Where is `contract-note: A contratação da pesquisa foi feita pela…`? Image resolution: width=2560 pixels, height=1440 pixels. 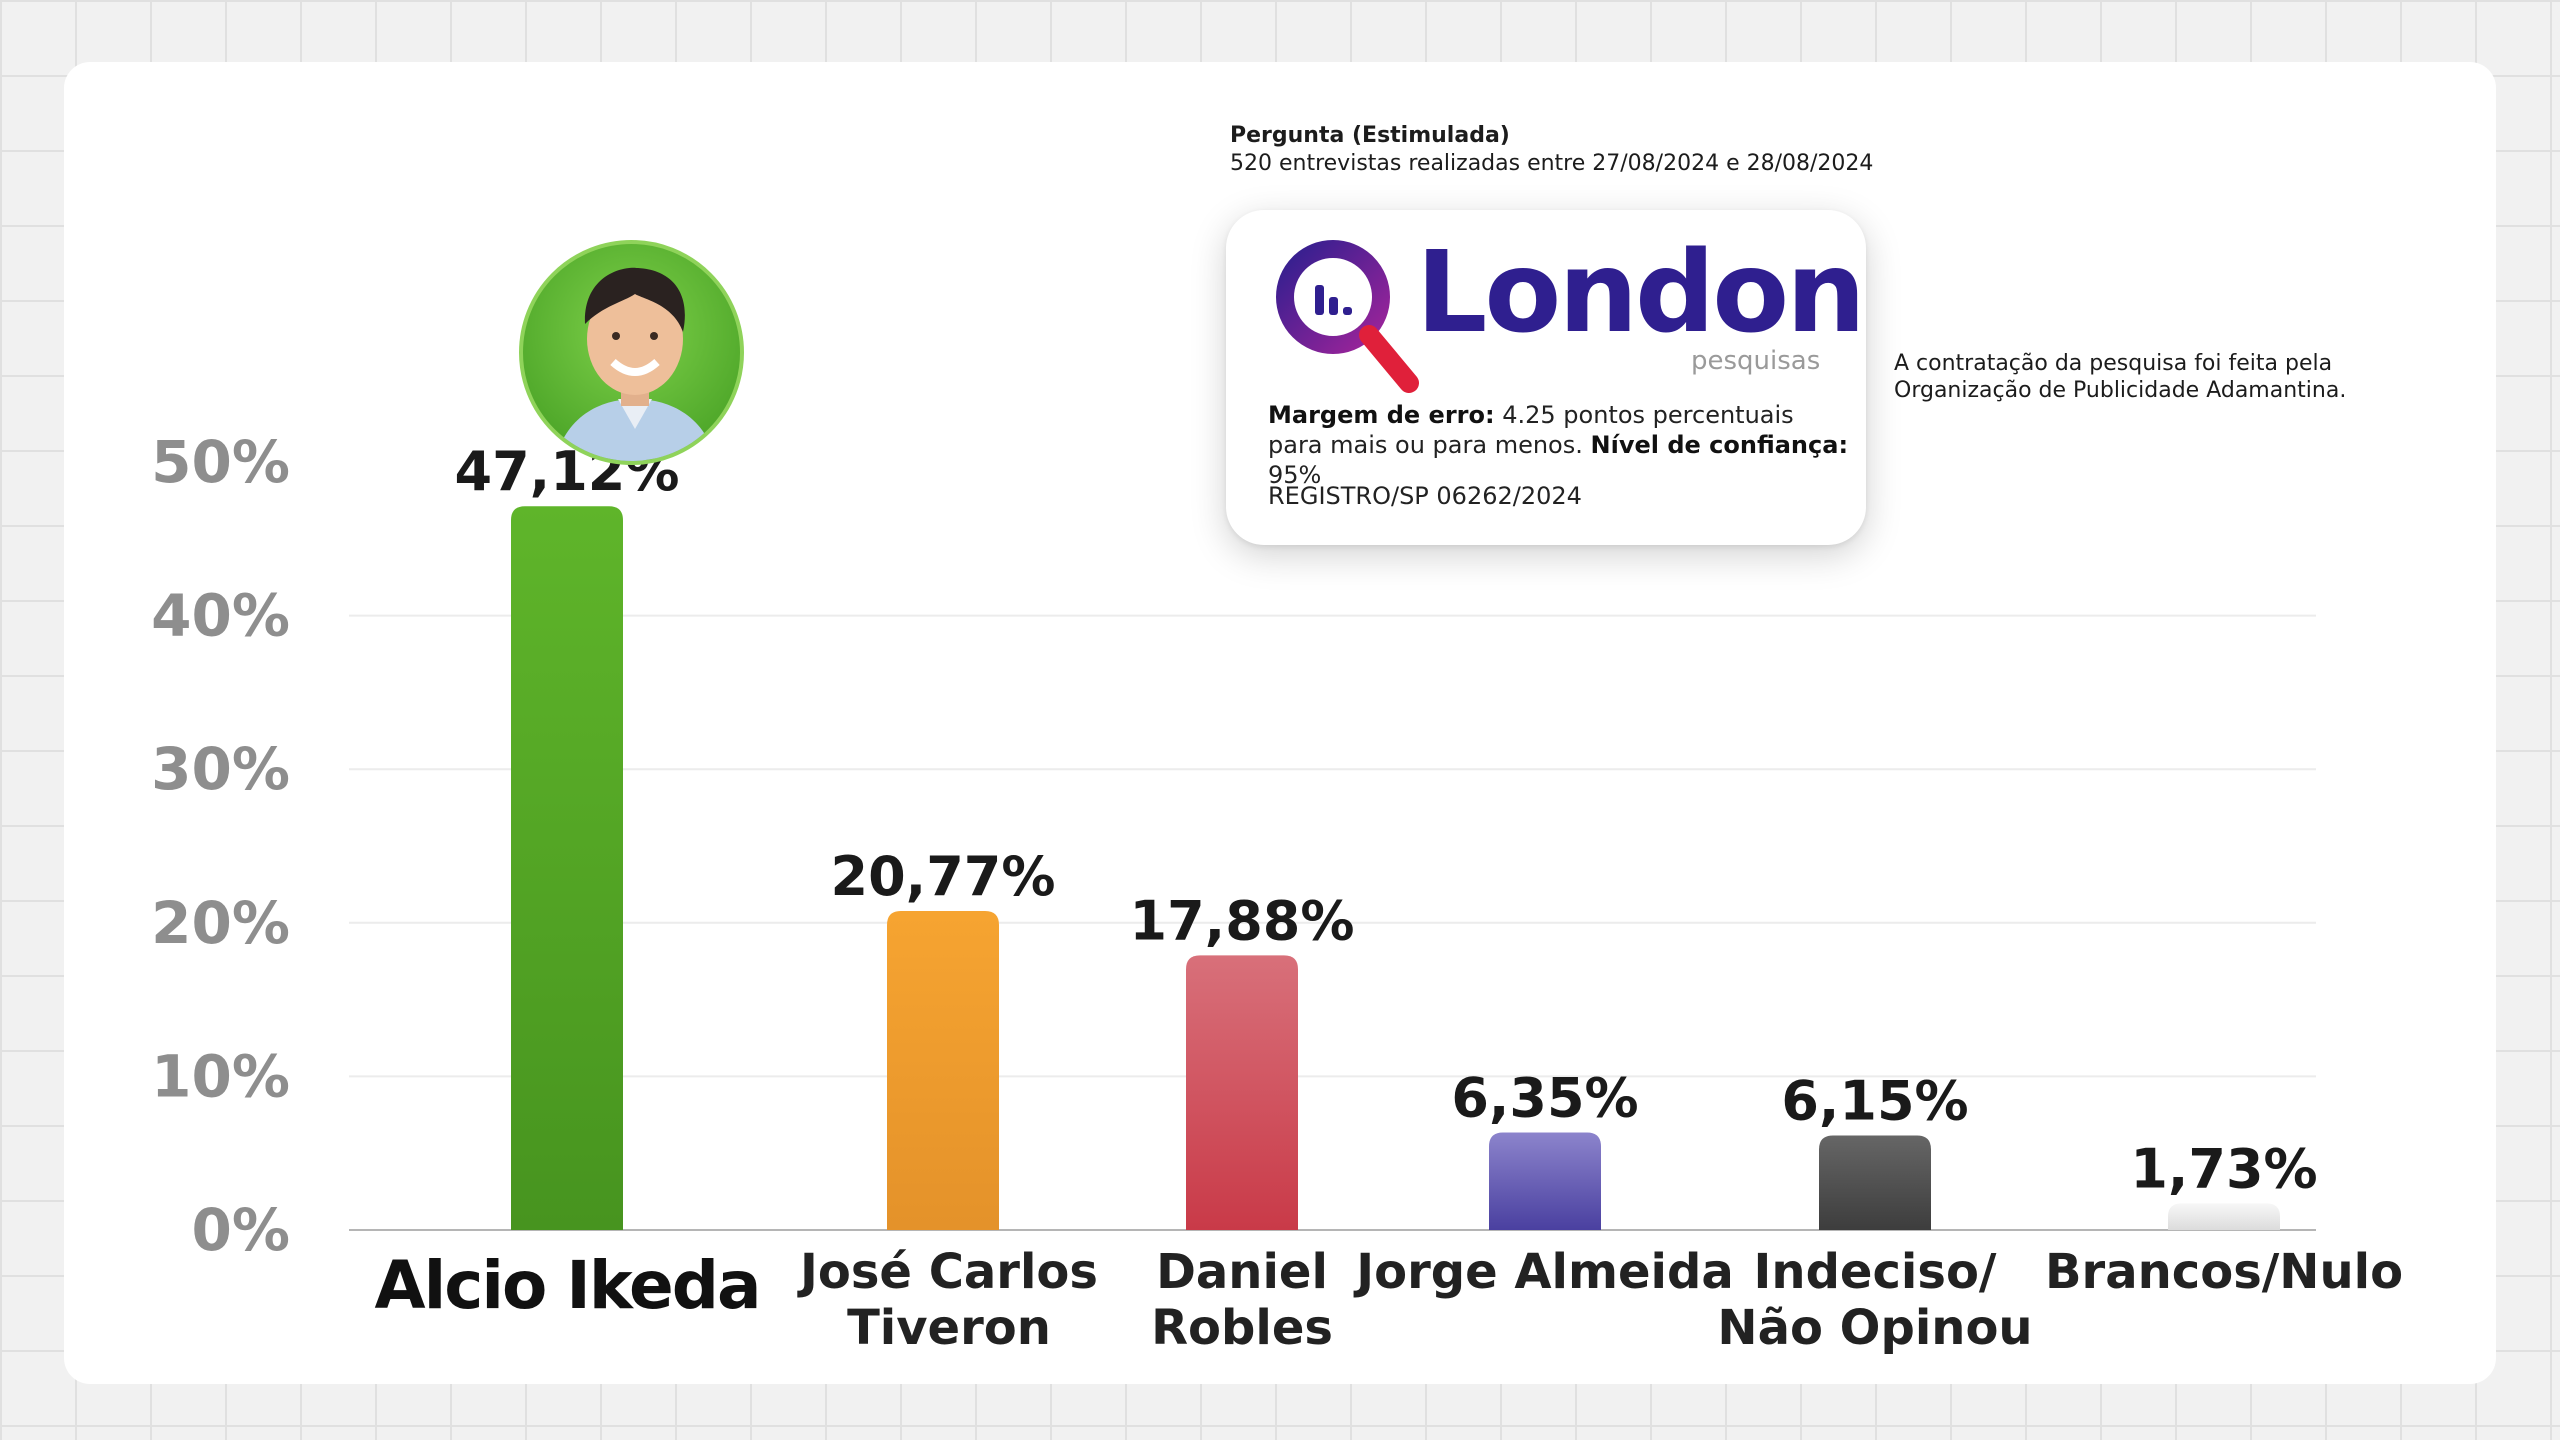
contract-note: A contratação da pesquisa foi feita pela… is located at coordinates (2120, 377).